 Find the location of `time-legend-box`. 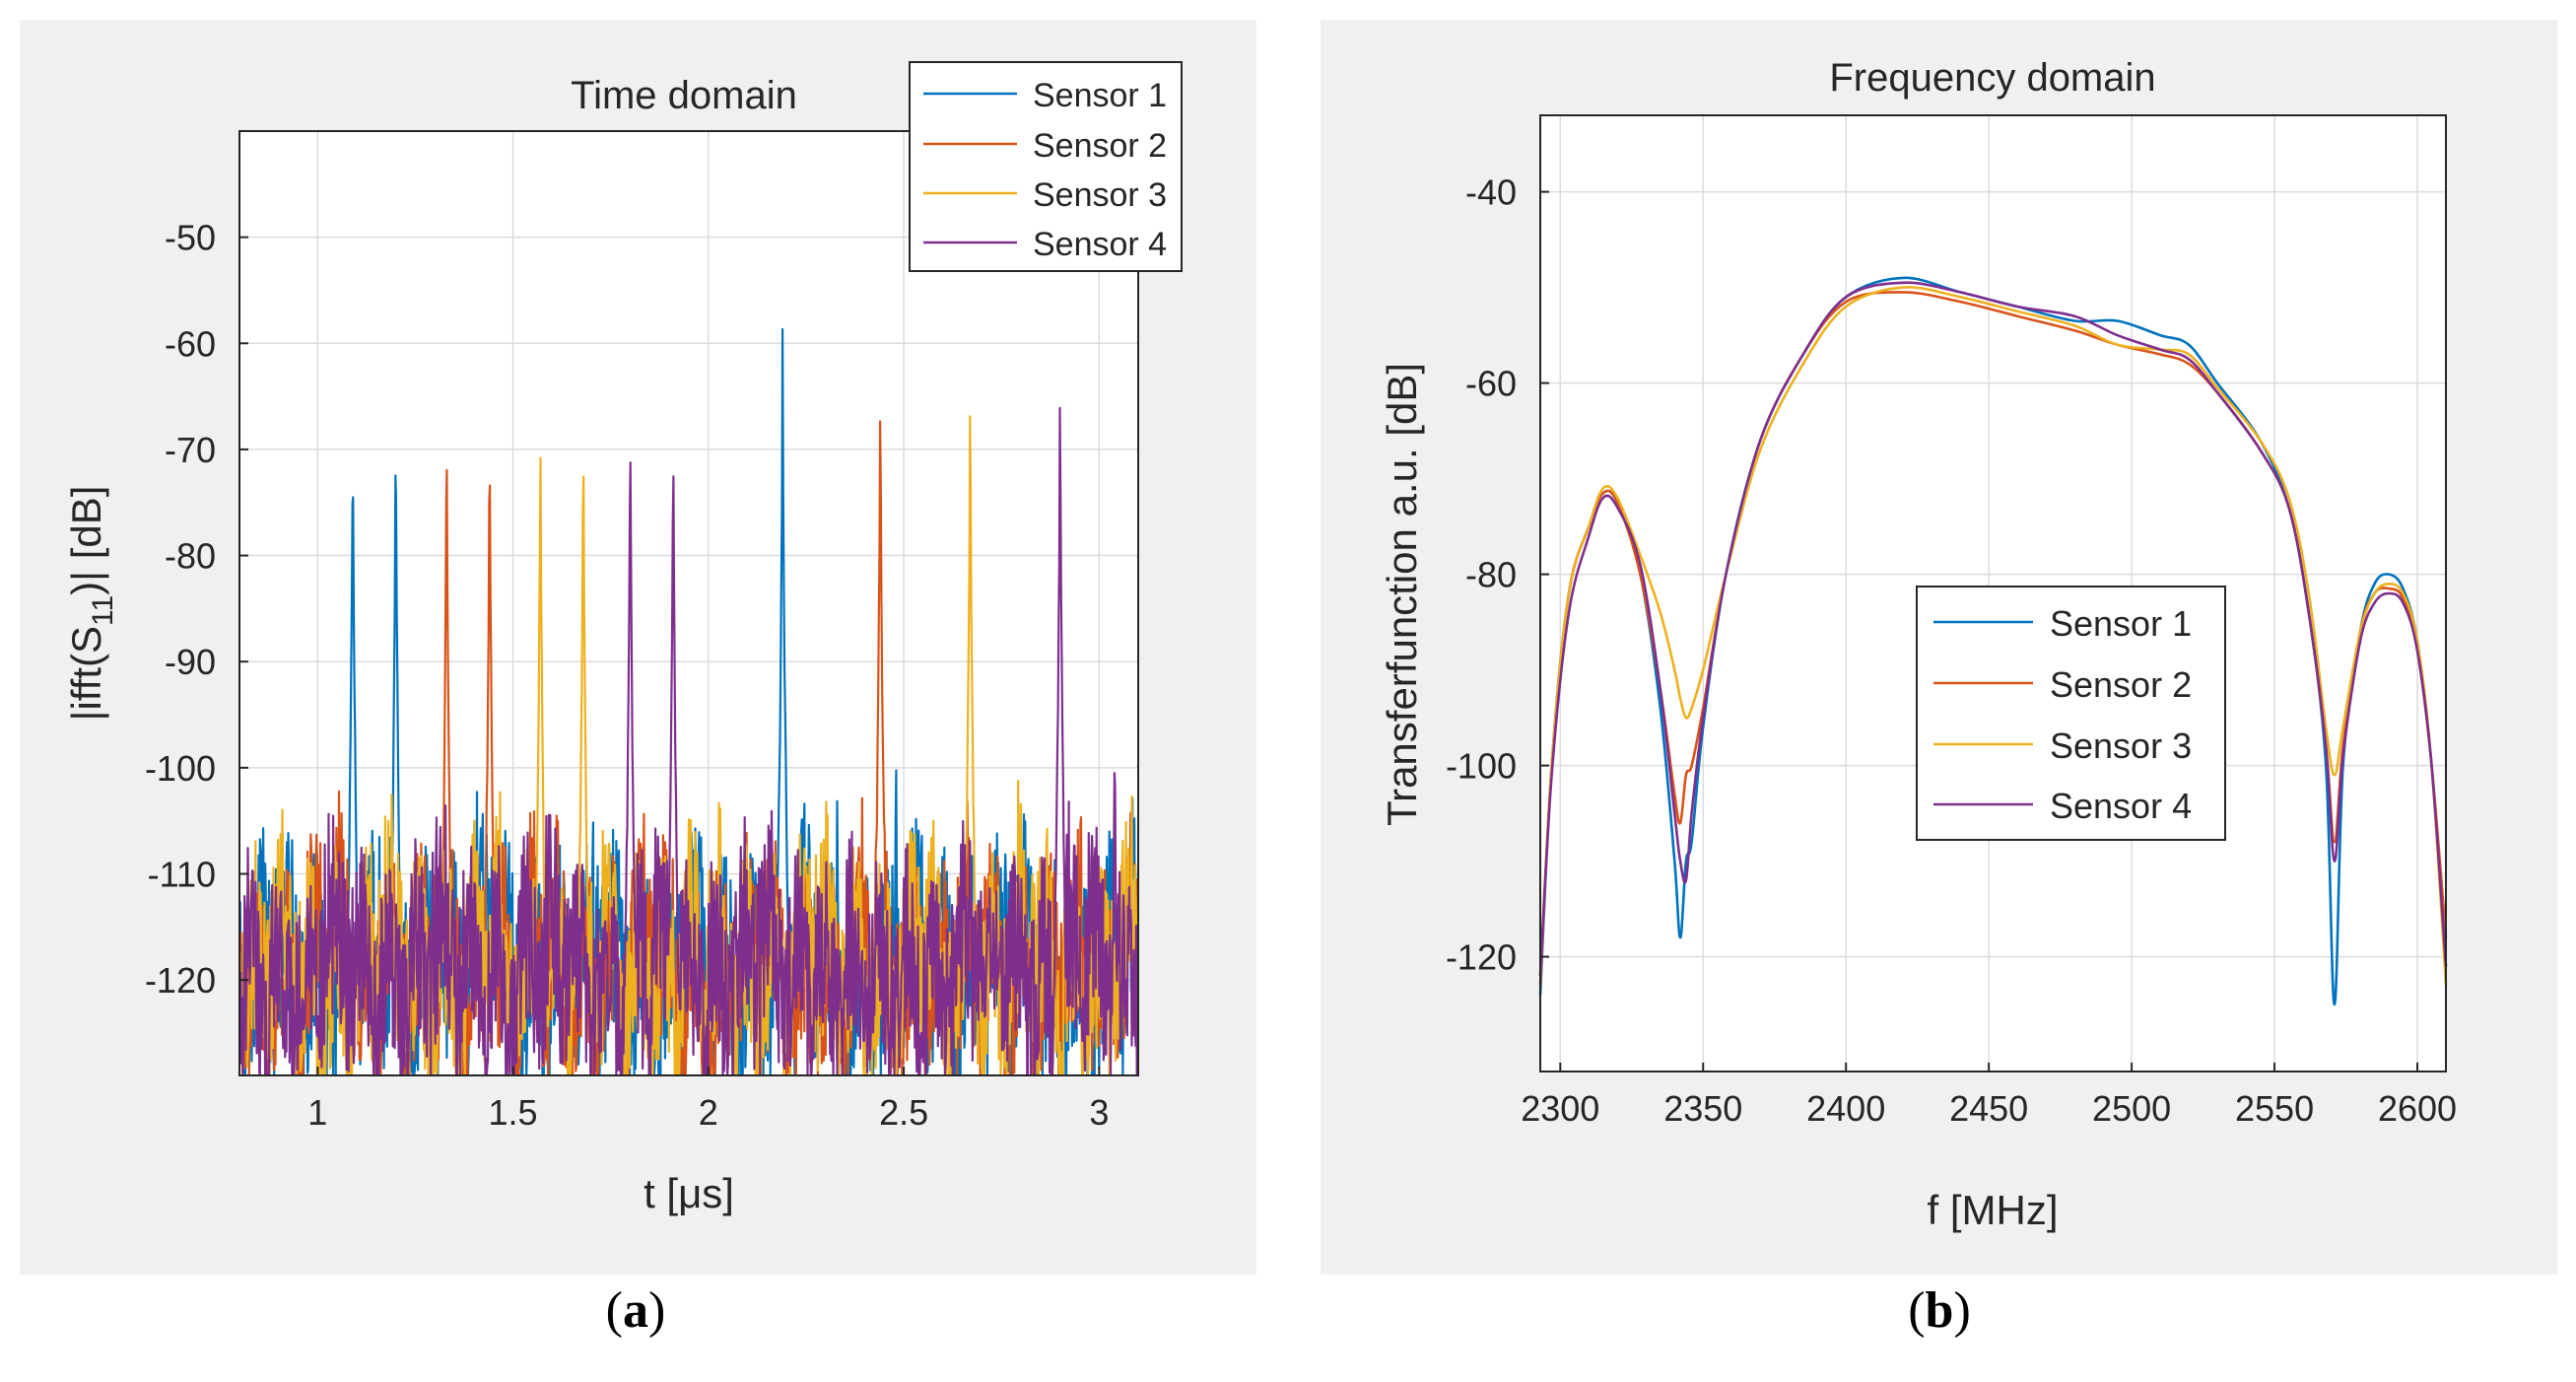

time-legend-box is located at coordinates (1046, 166).